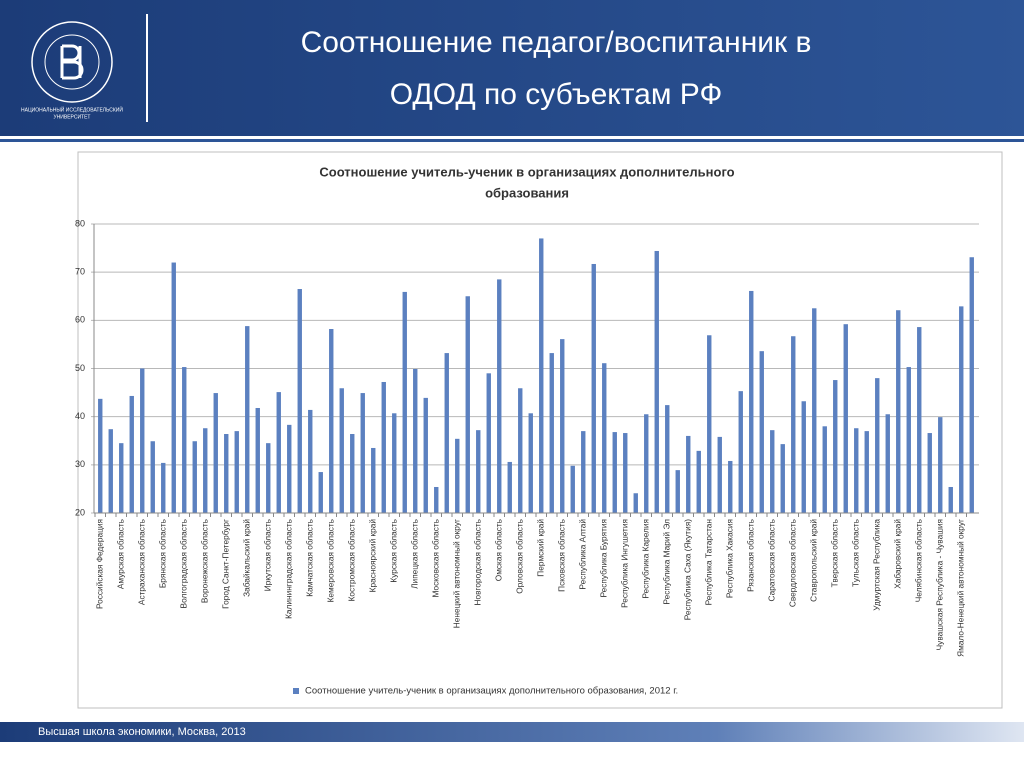 The width and height of the screenshot is (1024, 773). Describe the element at coordinates (960, 588) in the screenshot. I see `x-tick-label: Ямало-Ненецкий автономный округ` at that location.